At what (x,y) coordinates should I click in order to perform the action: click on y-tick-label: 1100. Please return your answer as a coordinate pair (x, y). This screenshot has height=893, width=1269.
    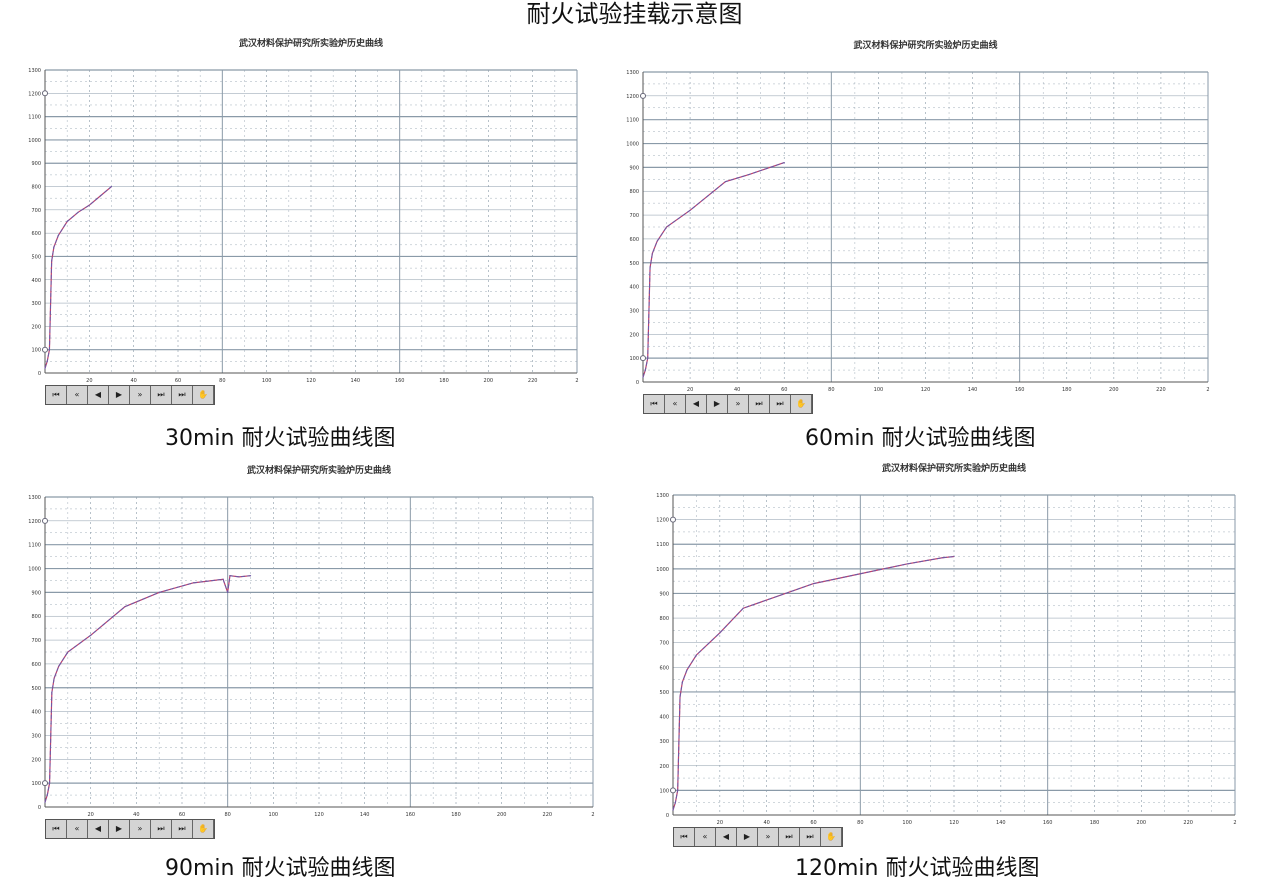
    Looking at the image, I should click on (34, 546).